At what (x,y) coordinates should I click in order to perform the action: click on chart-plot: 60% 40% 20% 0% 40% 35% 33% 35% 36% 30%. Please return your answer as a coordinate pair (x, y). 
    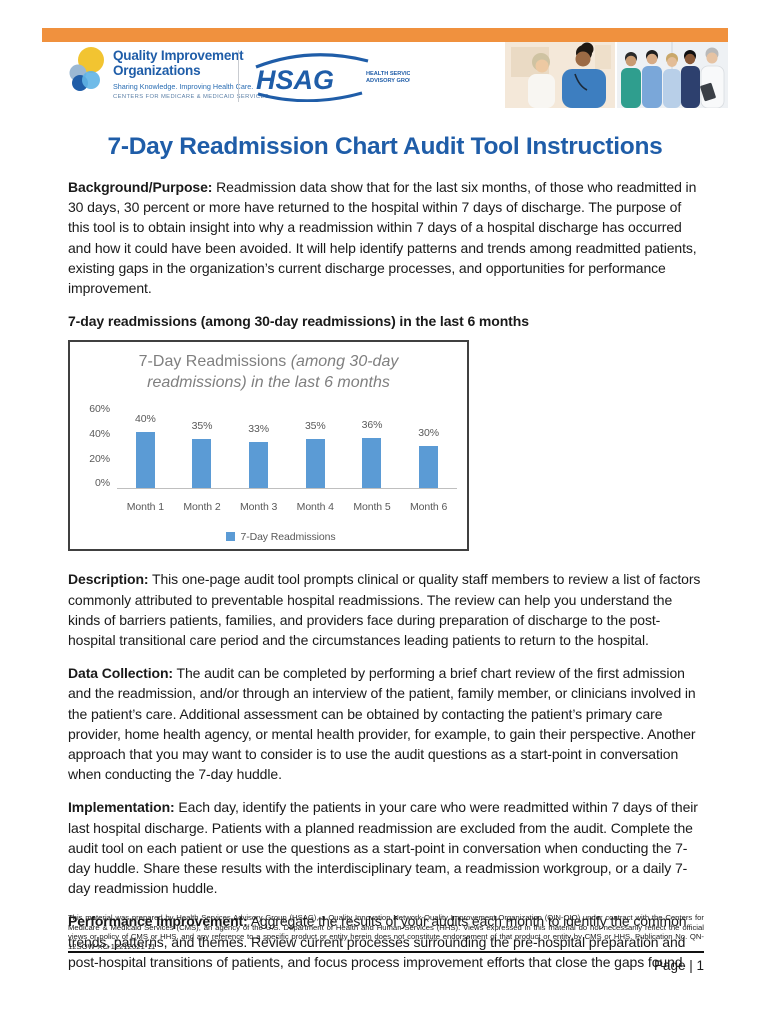
    Looking at the image, I should click on (268, 448).